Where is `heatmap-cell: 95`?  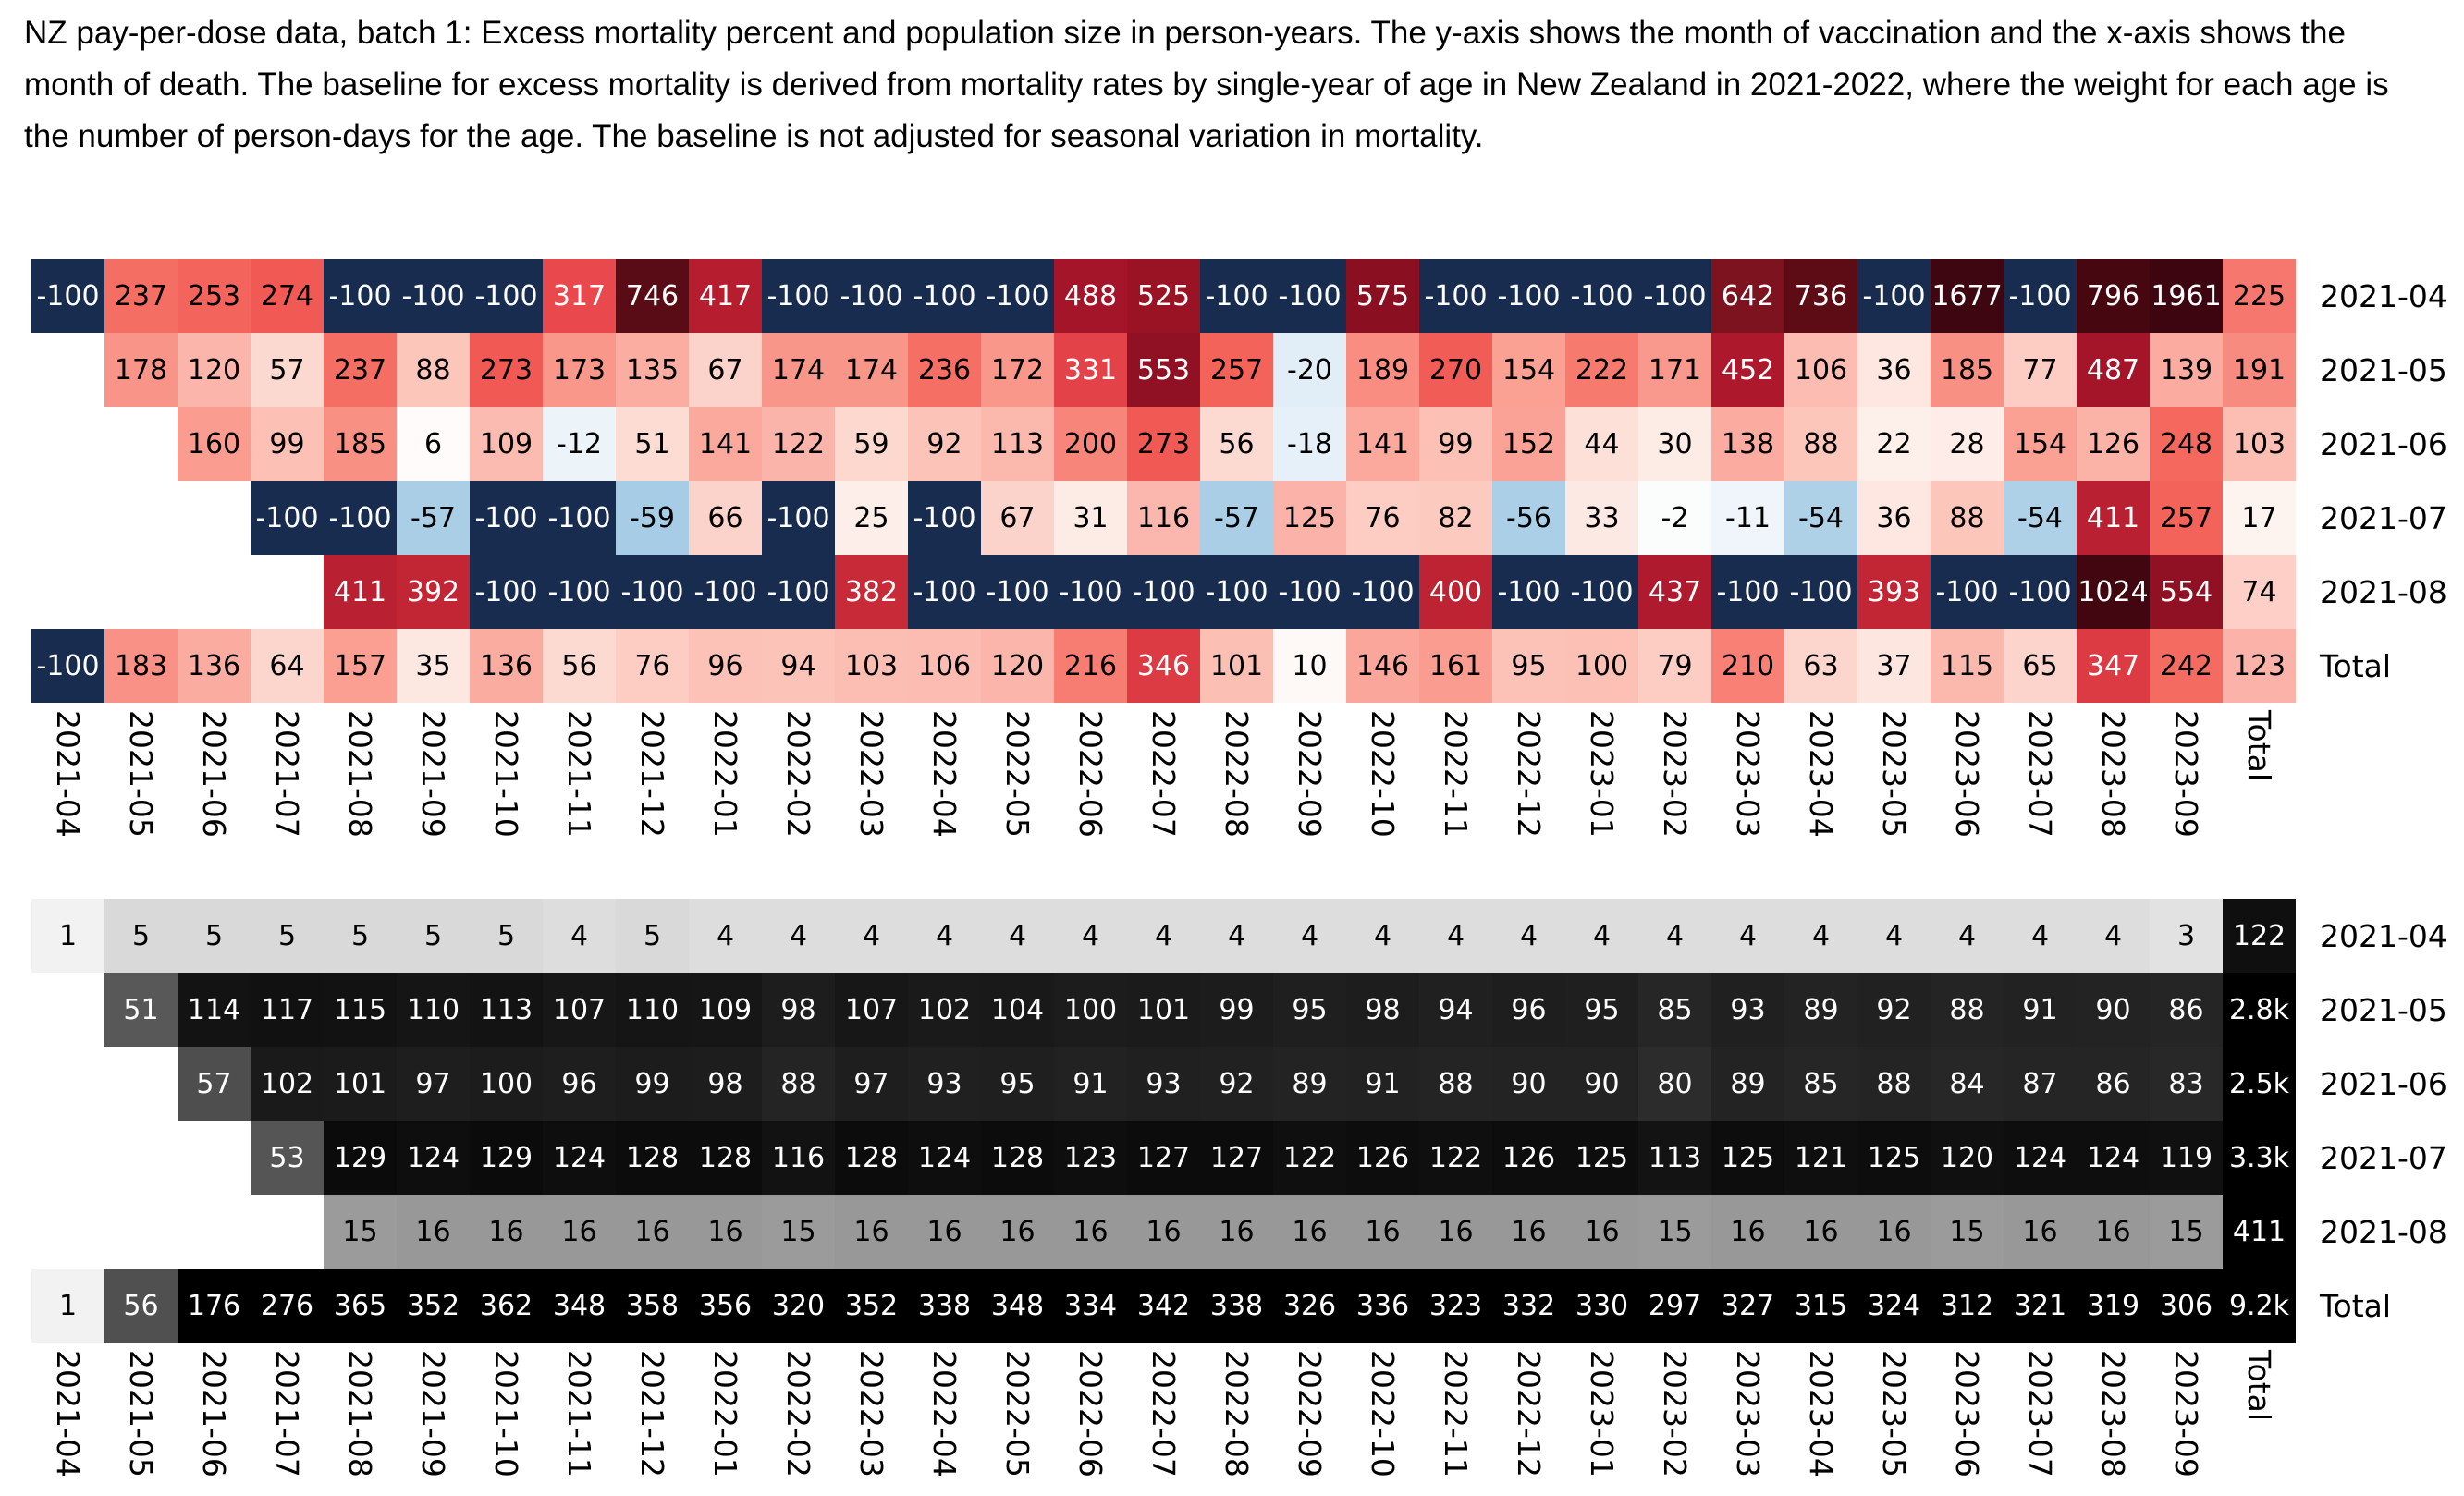 heatmap-cell: 95 is located at coordinates (1017, 1084).